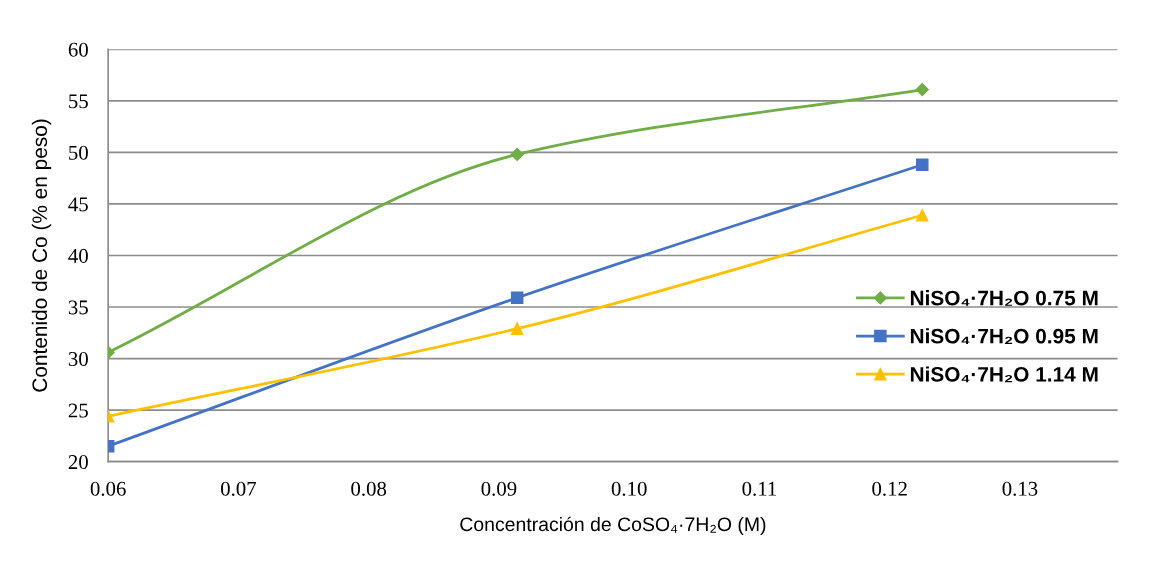 This screenshot has width=1163, height=580. Describe the element at coordinates (1004, 298) in the screenshot. I see `legend-label: NiSO₄·7H₂O 0.75 M` at that location.